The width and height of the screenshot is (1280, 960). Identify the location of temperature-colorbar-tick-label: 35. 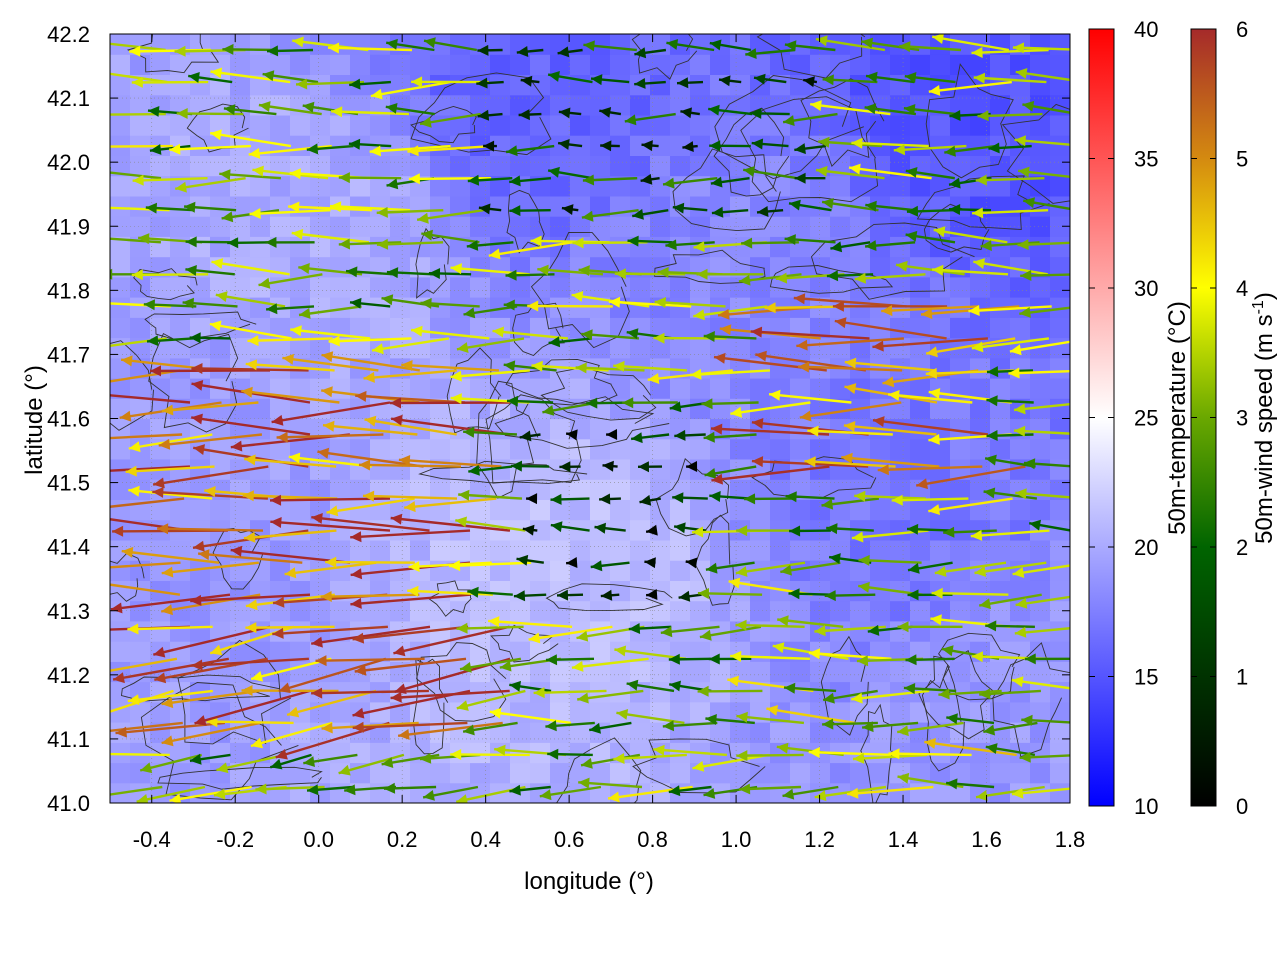
(1146, 159).